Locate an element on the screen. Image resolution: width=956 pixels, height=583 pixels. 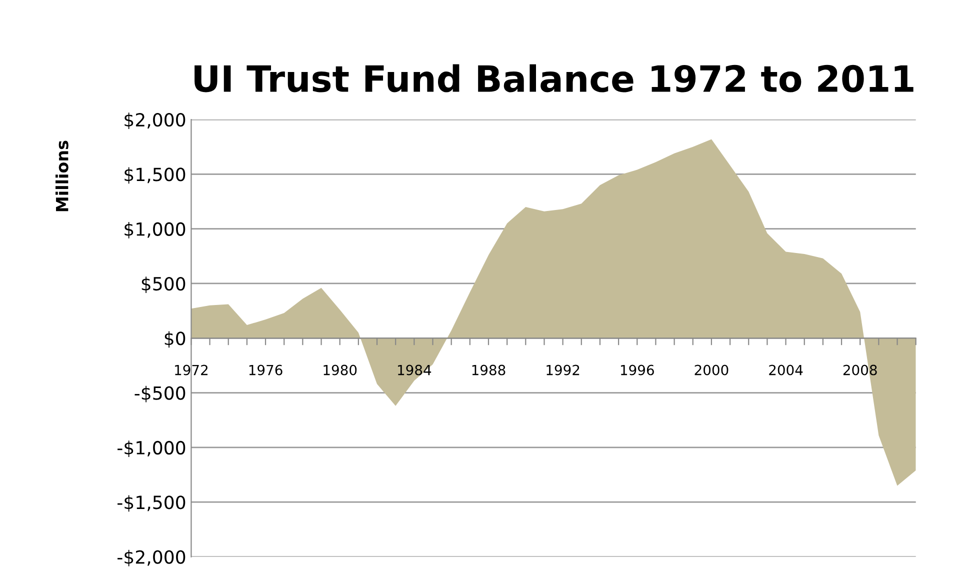
y-tick-label: -$1,000 is located at coordinates (152, 448).